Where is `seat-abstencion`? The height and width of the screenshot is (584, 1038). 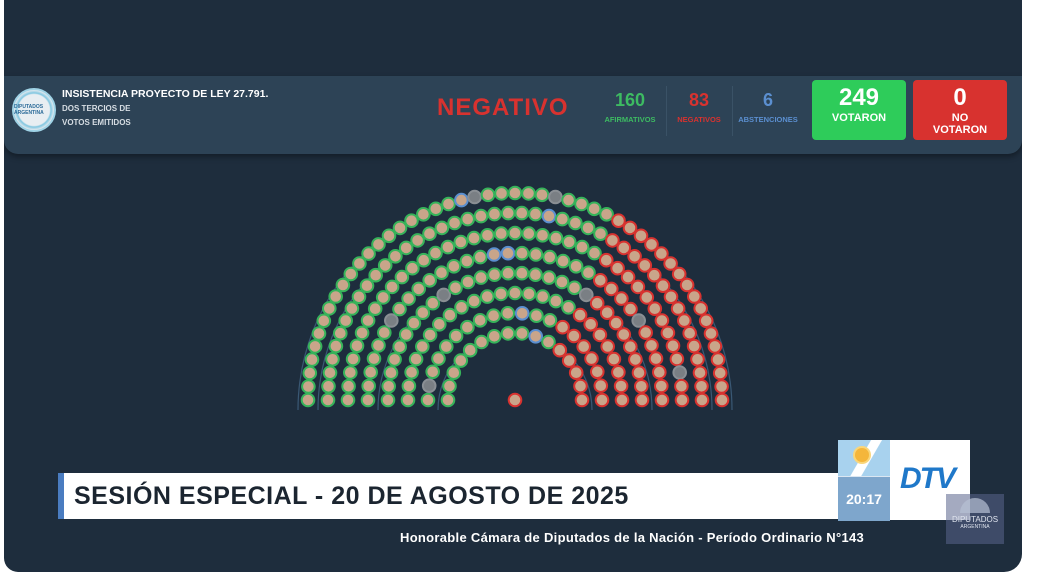
seat-abstencion is located at coordinates (549, 216).